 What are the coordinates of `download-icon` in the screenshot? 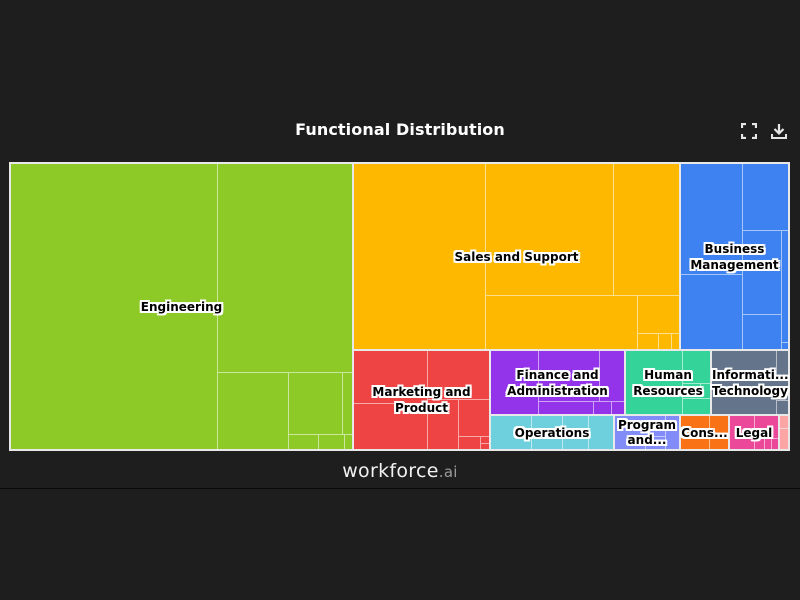 It's located at (779, 131).